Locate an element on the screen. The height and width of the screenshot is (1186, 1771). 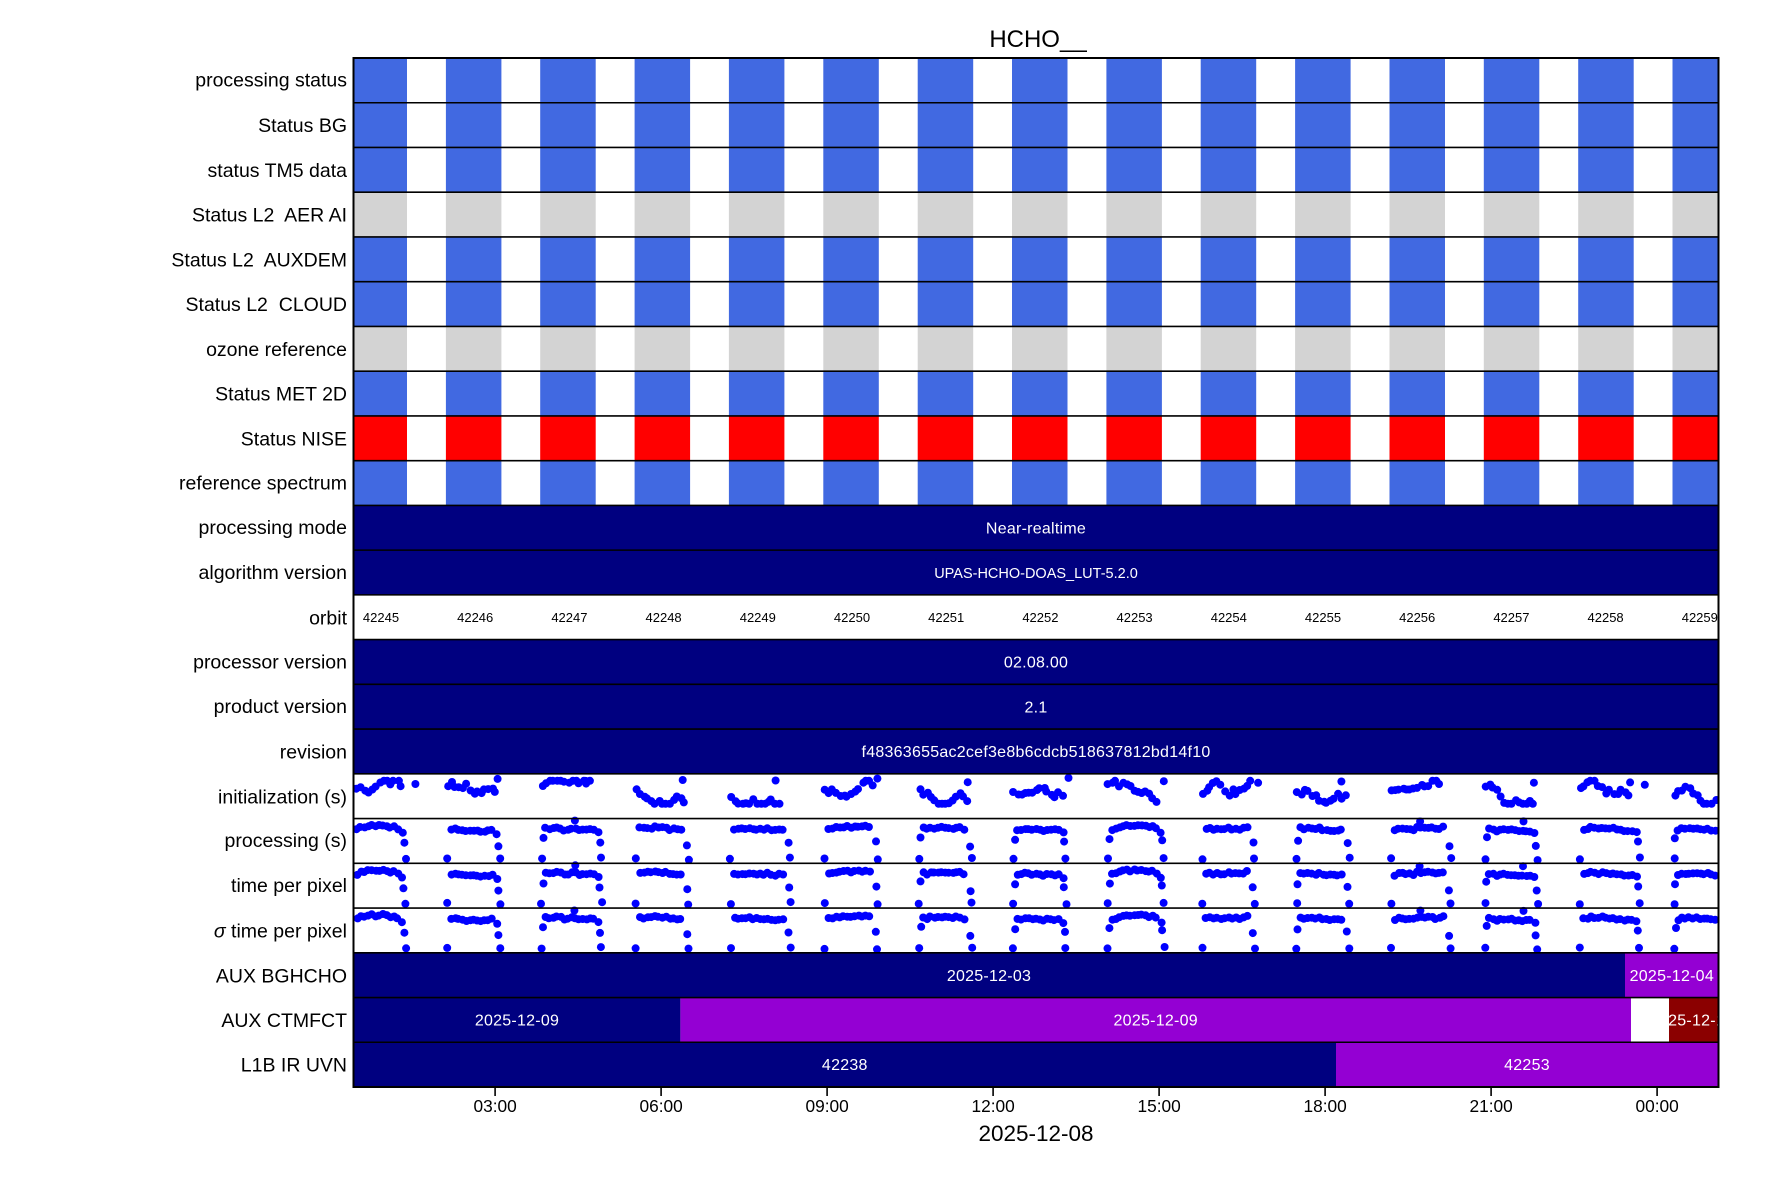
svg-text: orbit is located at coordinates (328, 618).